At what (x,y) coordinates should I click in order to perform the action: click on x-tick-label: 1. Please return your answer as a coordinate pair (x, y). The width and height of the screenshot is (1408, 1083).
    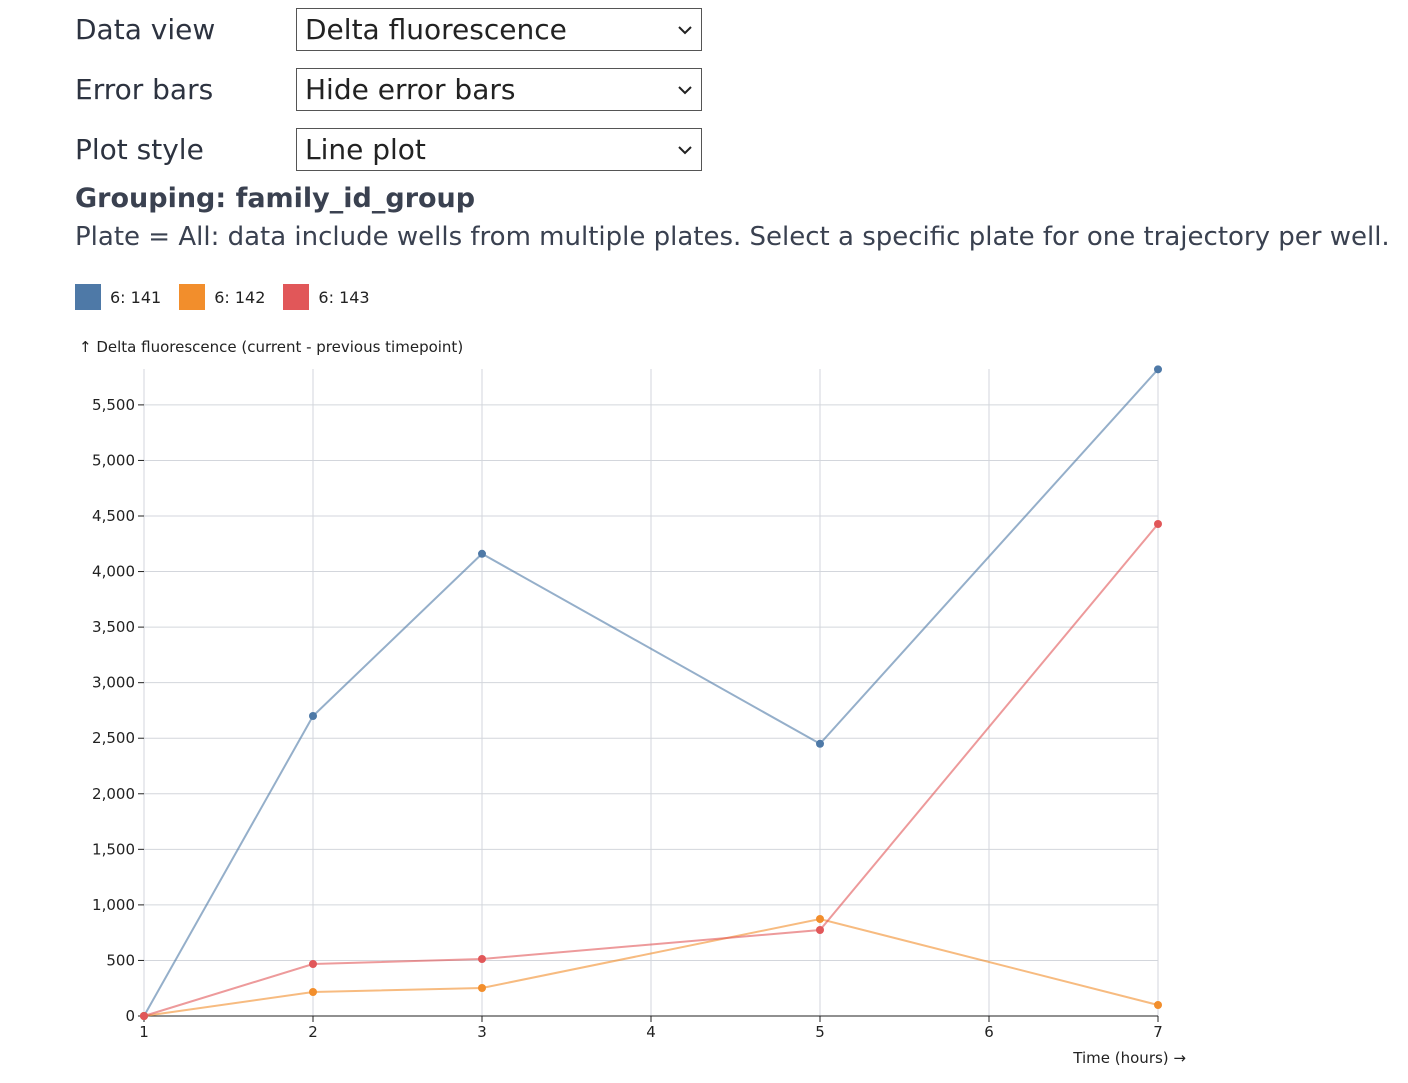
    Looking at the image, I should click on (144, 1032).